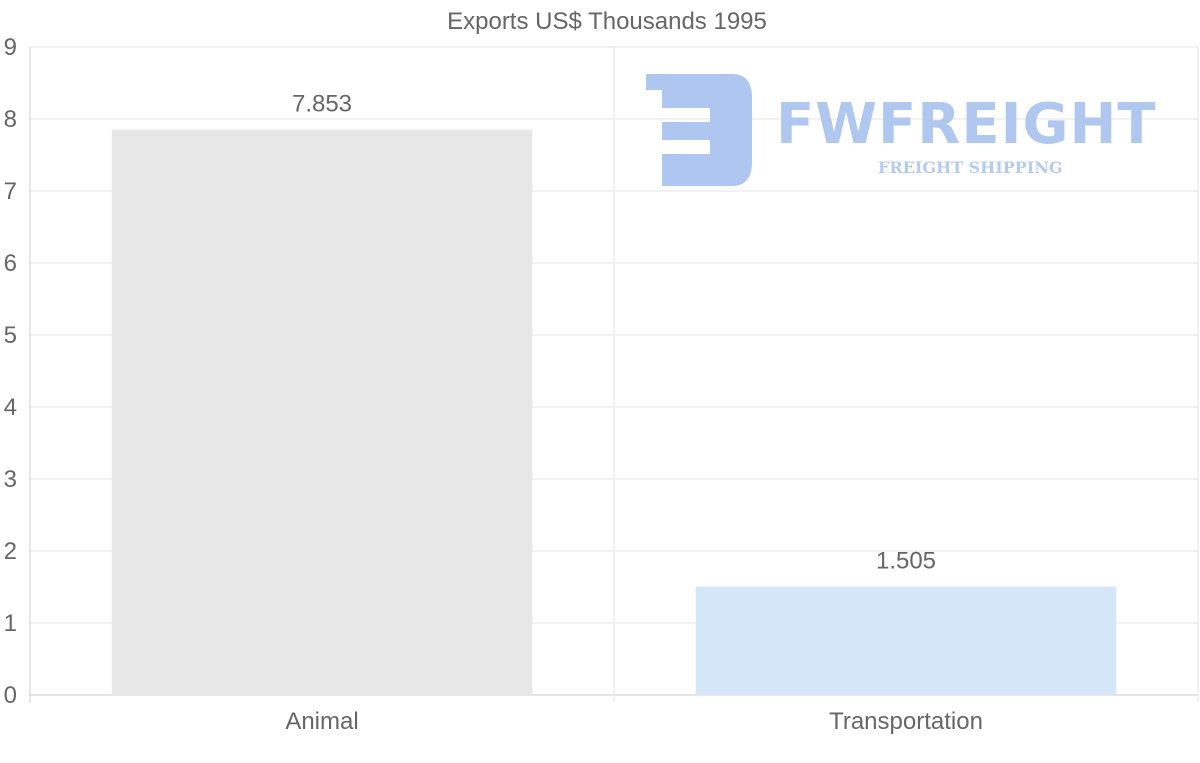 This screenshot has width=1200, height=763. Describe the element at coordinates (906, 561) in the screenshot. I see `data-label: 1.505` at that location.